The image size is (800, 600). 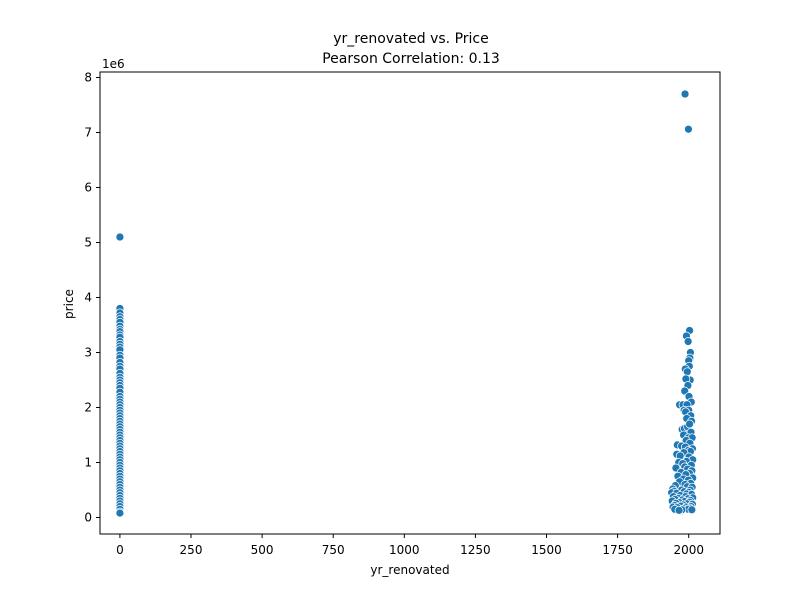 I want to click on y-tick-label: 8, so click(x=88, y=78).